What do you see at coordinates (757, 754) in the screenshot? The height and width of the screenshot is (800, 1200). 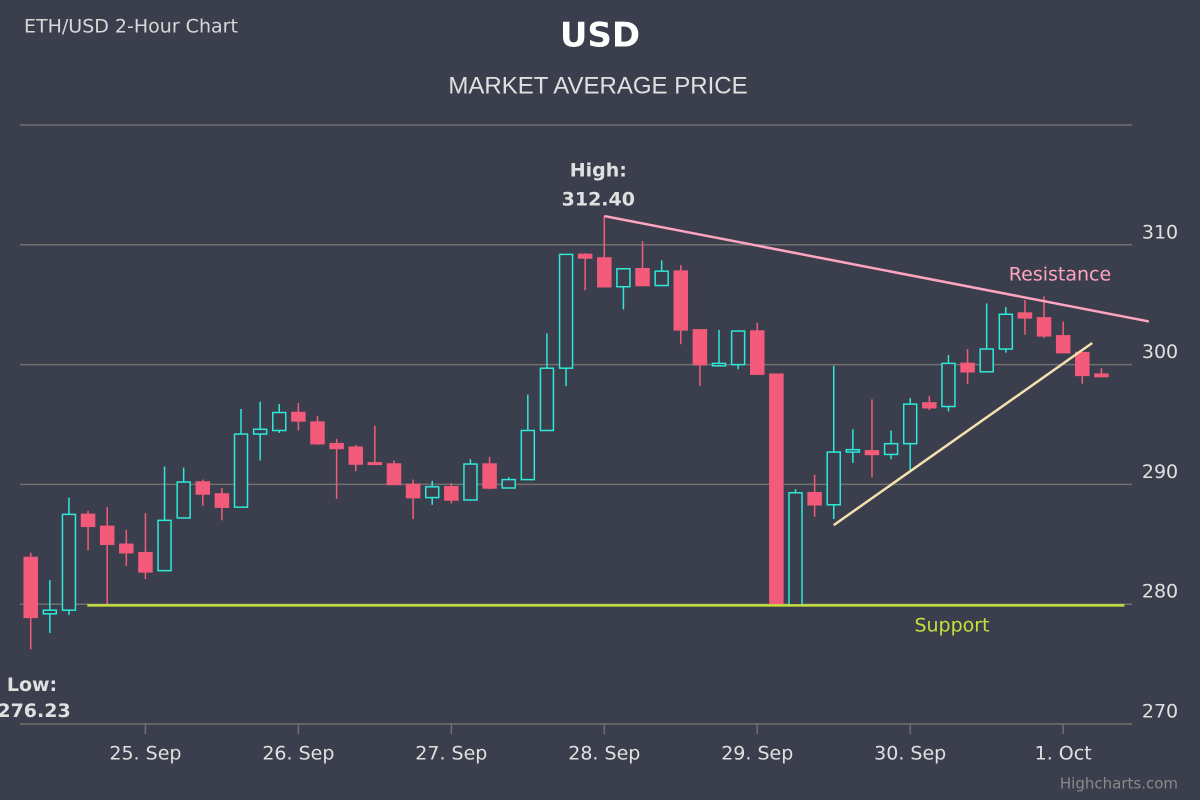 I see `x-tick-label: 29. Sep` at bounding box center [757, 754].